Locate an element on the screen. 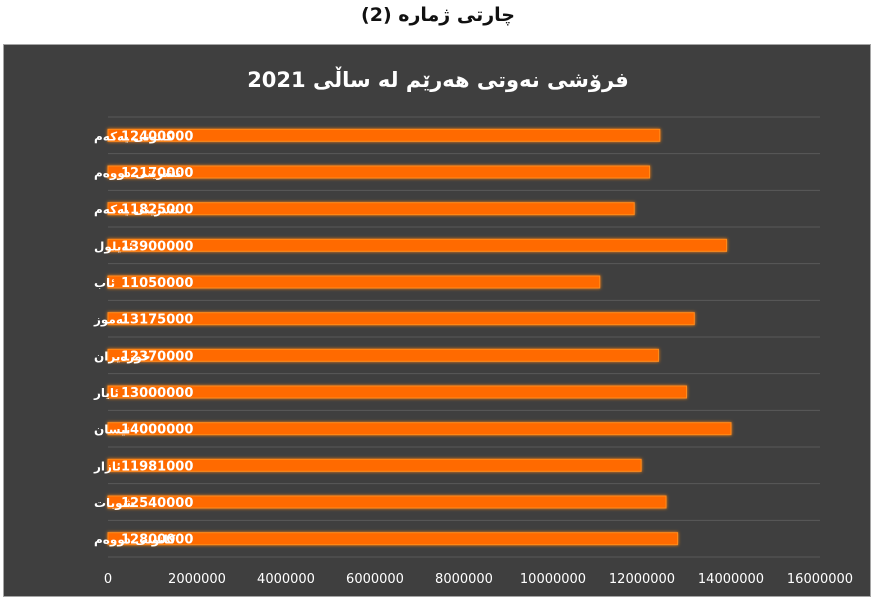  x-tick-label: 14000000 is located at coordinates (731, 579).